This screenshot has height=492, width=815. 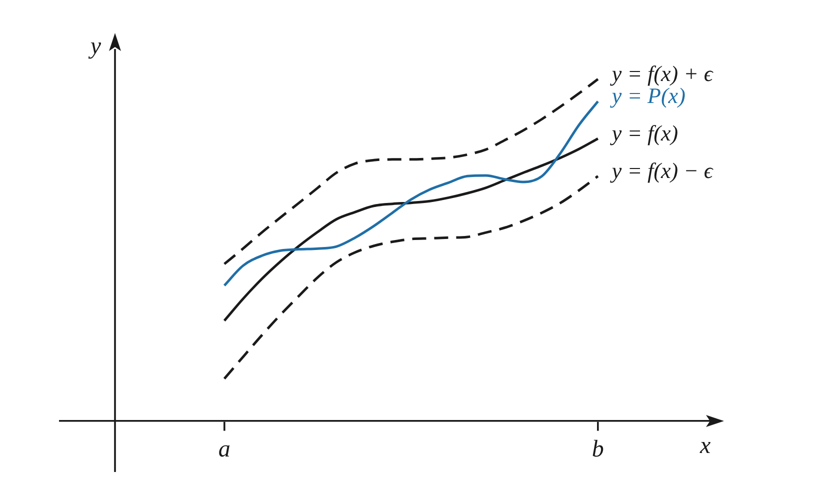 I want to click on x-axis-title: x, so click(x=705, y=446).